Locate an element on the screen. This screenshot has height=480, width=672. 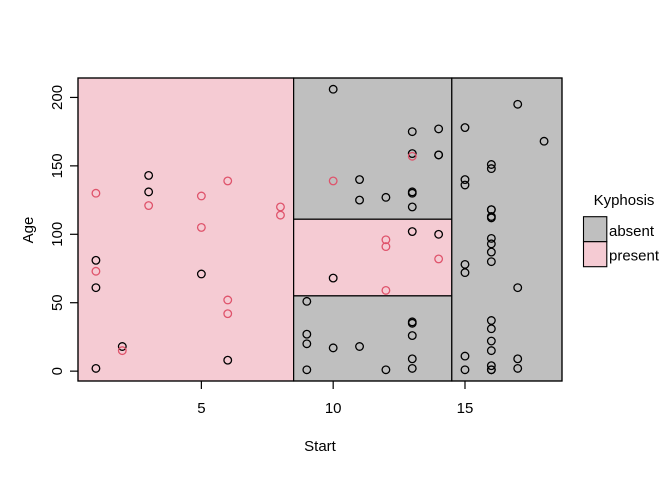
y-tick-label: 200 is located at coordinates (57, 97).